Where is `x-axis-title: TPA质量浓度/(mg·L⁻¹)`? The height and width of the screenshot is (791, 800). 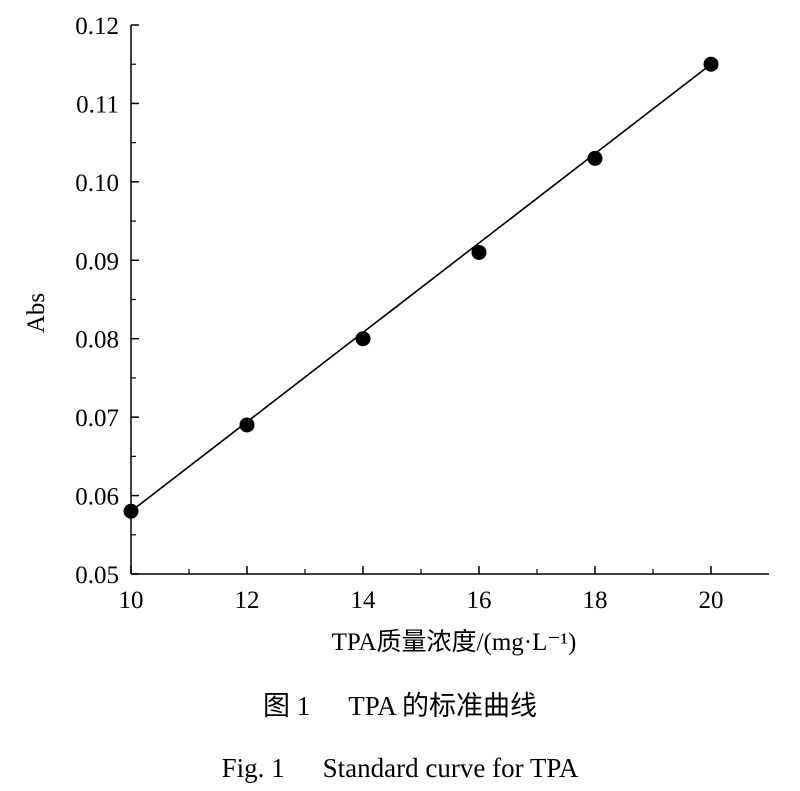 x-axis-title: TPA质量浓度/(mg·L⁻¹) is located at coordinates (454, 642).